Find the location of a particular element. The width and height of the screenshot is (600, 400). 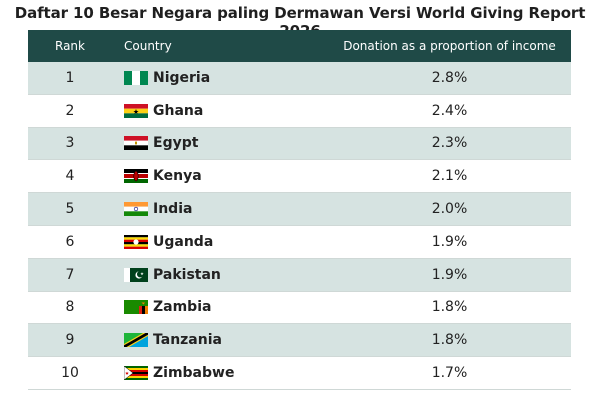

country-cell: Uganda is located at coordinates (210, 242).